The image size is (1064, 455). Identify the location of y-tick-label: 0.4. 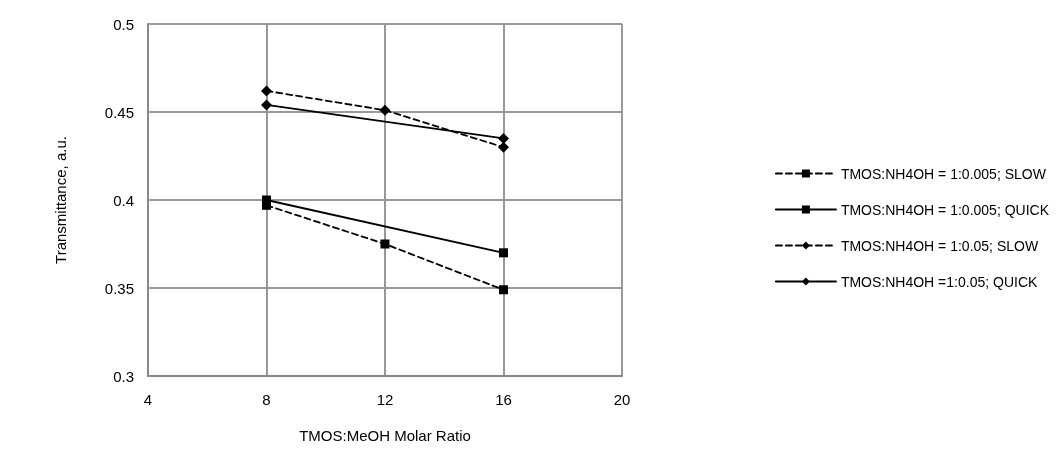
(123, 200).